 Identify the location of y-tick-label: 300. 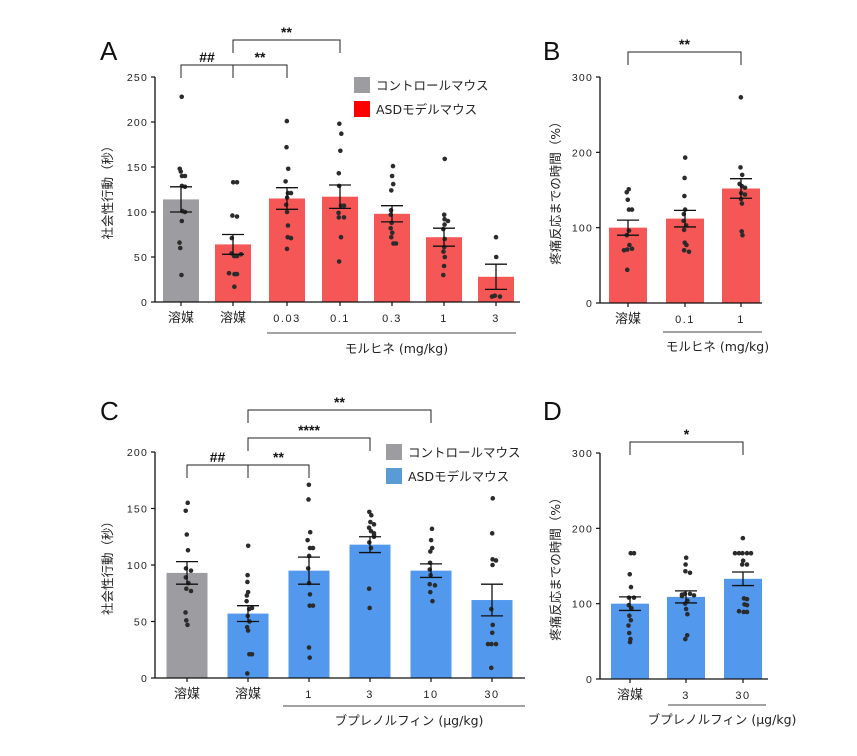
(582, 454).